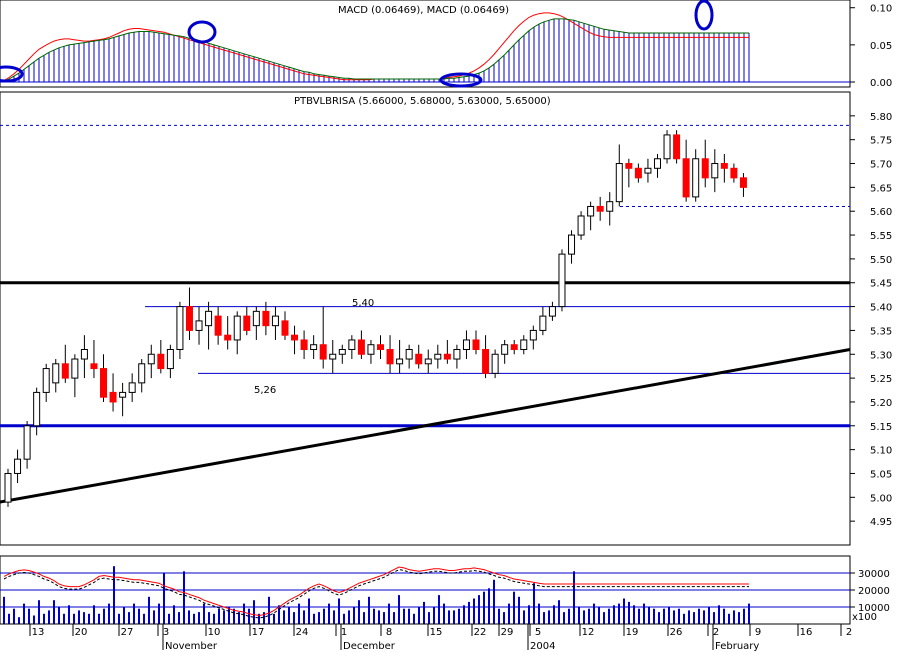 This screenshot has height=652, width=897. Describe the element at coordinates (376, 591) in the screenshot. I see `volume-oscillator-line` at that location.